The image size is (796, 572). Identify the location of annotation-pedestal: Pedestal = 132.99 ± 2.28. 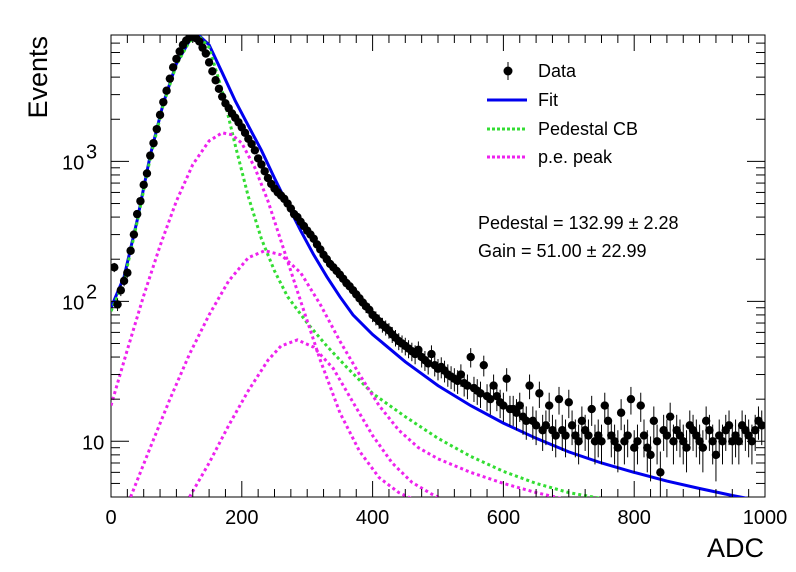
(578, 223).